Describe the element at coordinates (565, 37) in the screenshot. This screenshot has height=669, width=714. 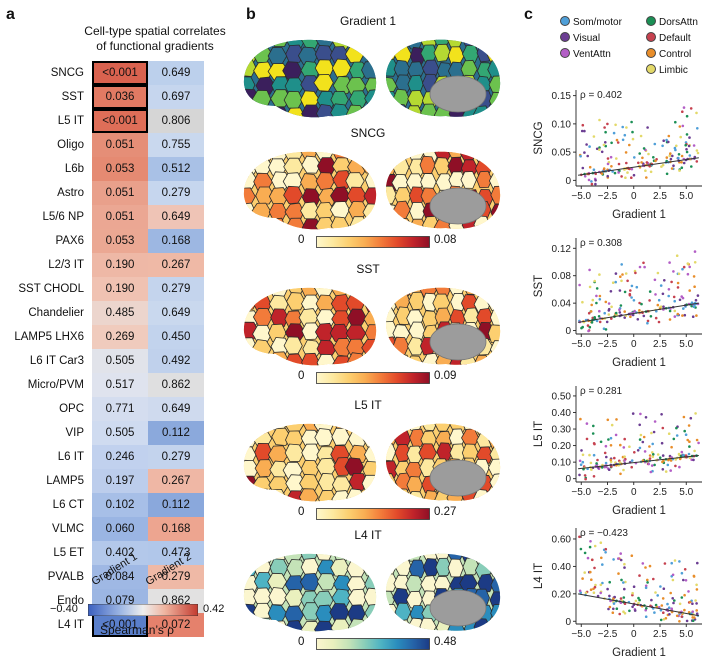
I see `legend-swatch` at that location.